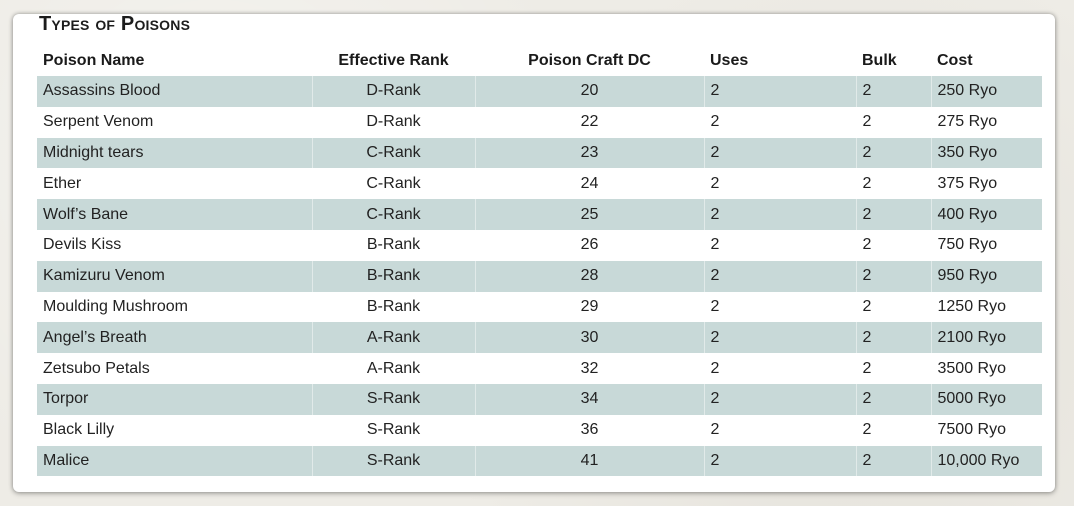  I want to click on cell-cost: 950 Ryo, so click(986, 276).